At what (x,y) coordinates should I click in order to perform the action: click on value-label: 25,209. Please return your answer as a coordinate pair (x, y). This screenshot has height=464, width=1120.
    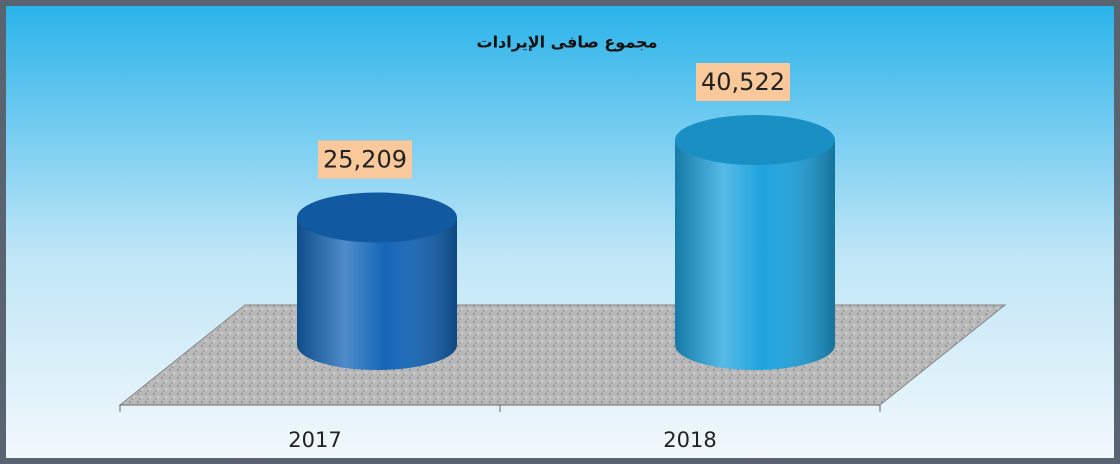
    Looking at the image, I should click on (365, 159).